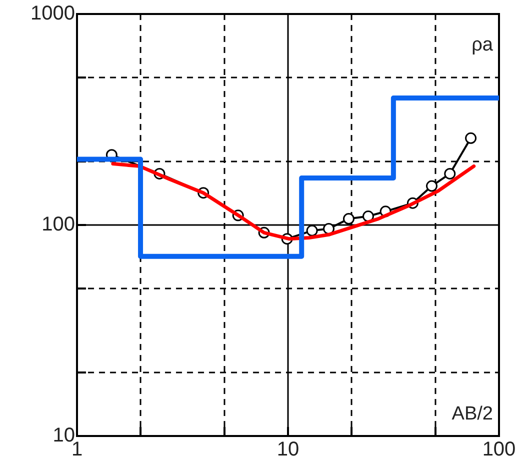  I want to click on y-tick-label: 1000, so click(52, 13).